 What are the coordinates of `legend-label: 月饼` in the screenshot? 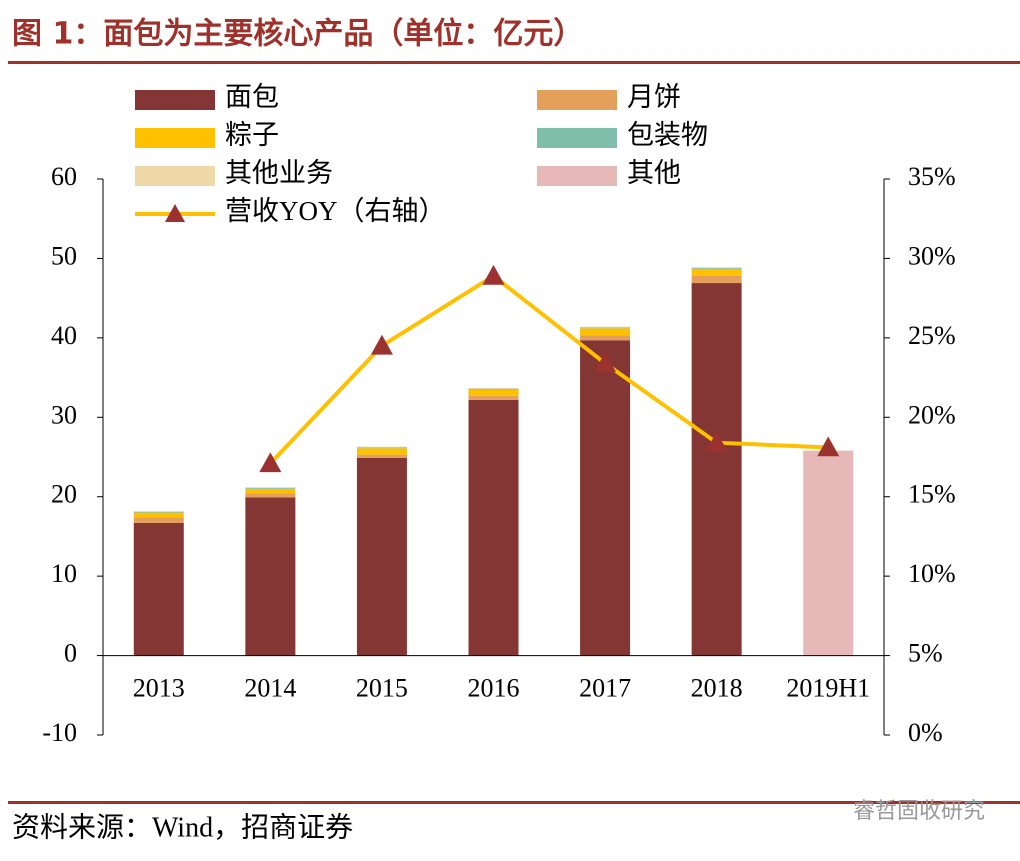 It's located at (654, 97).